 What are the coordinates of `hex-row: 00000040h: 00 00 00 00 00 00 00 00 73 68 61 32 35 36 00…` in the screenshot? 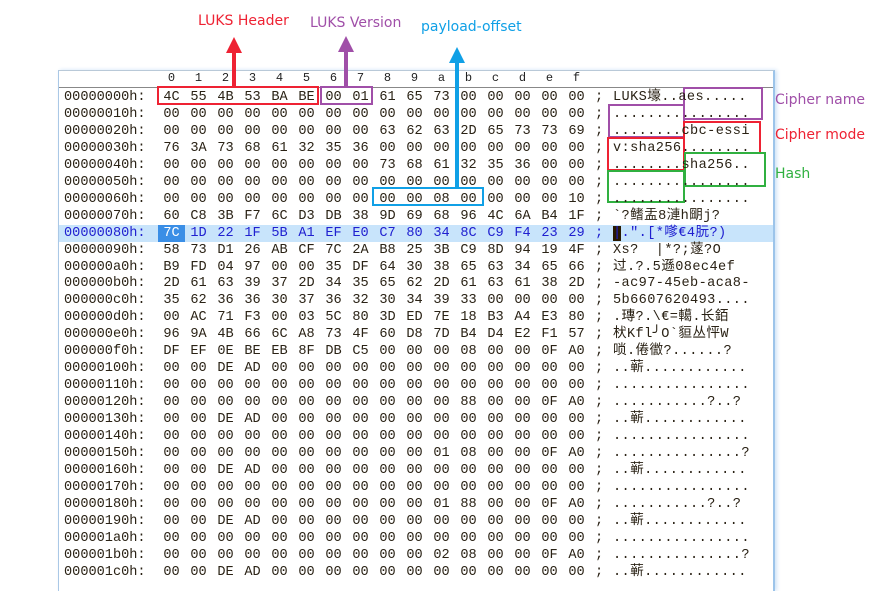 It's located at (416, 165).